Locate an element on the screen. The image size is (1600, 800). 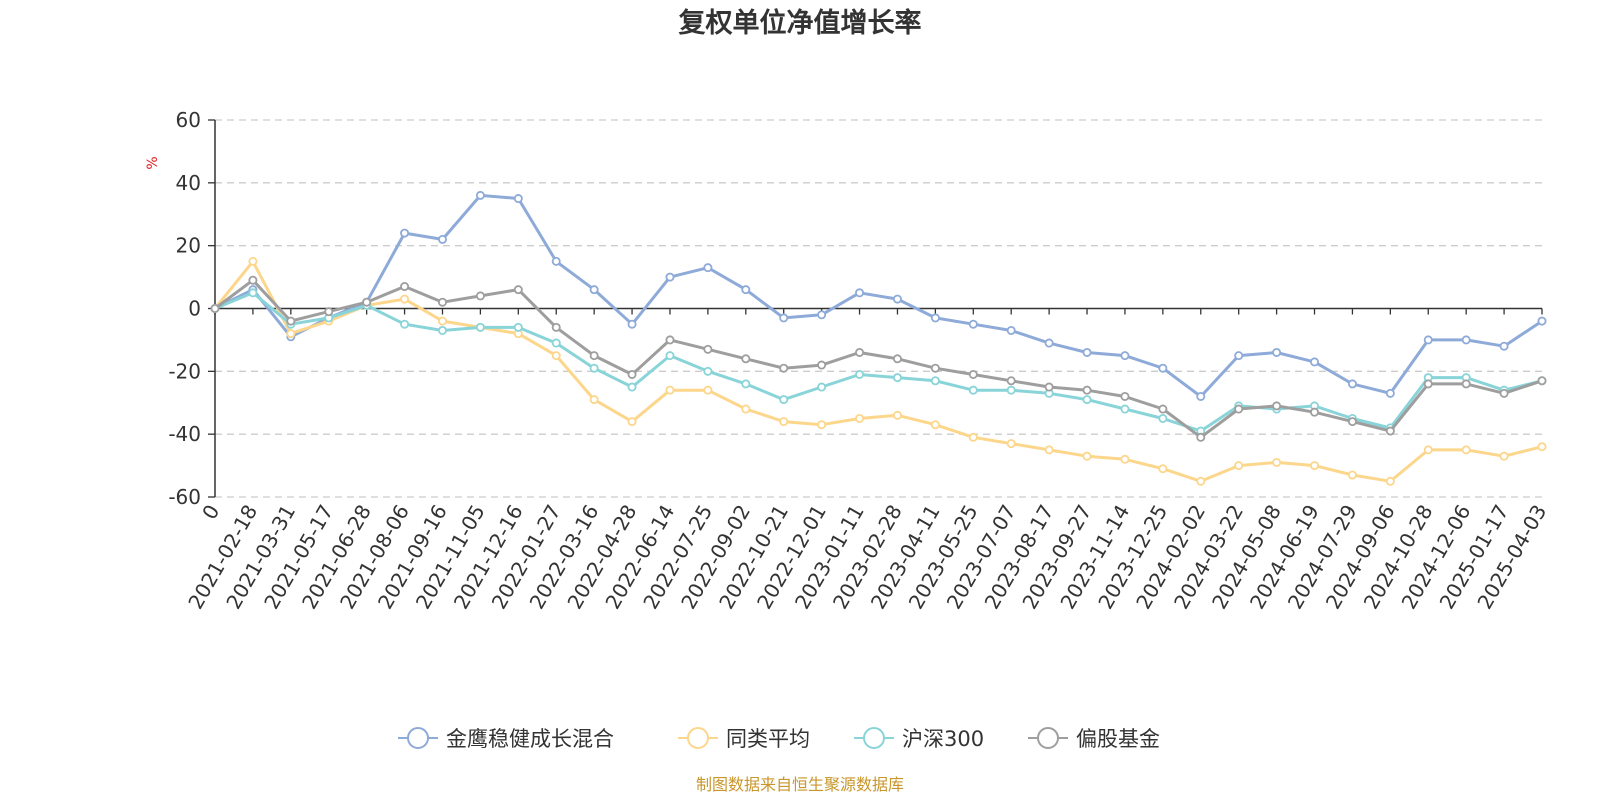
legend: 金鹰稳健成长混合 同类平均 沪深300 偏股基金 is located at coordinates (779, 739).